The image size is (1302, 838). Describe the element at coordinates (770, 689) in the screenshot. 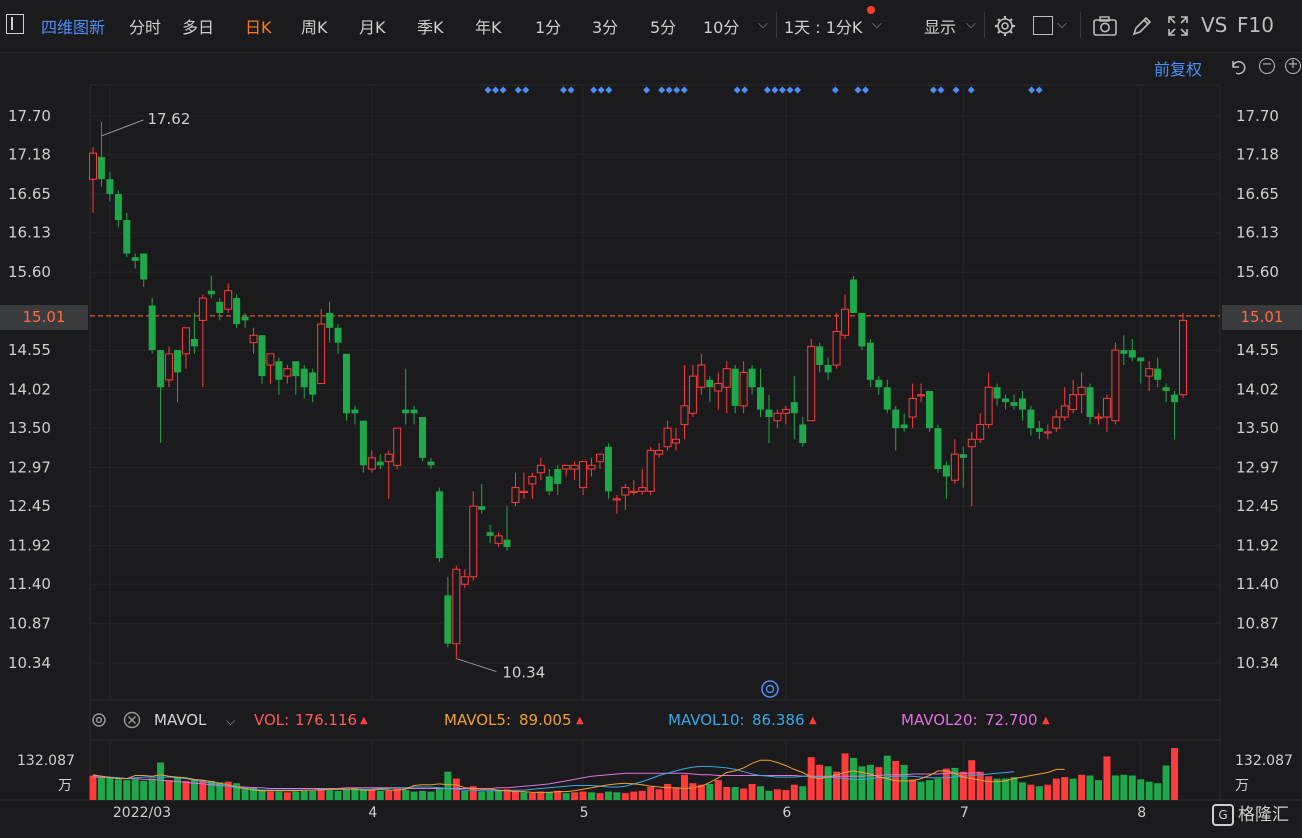

I see `search-marker-icon` at that location.